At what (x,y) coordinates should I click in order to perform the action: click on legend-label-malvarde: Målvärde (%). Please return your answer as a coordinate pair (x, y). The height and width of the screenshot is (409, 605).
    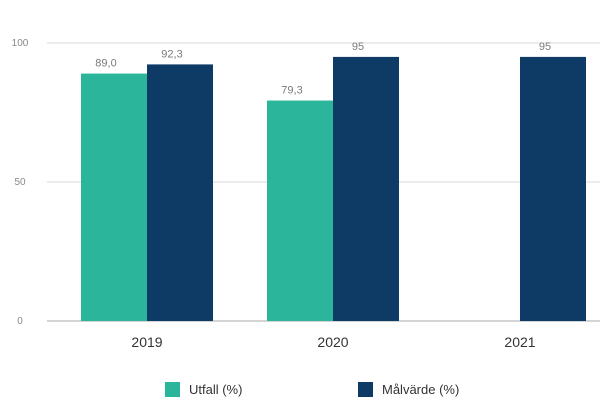
    Looking at the image, I should click on (421, 389).